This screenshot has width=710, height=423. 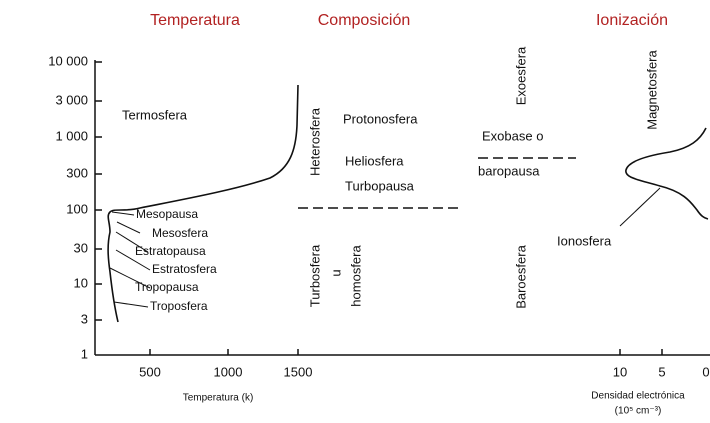 I want to click on tick-label: 500, so click(x=150, y=371).